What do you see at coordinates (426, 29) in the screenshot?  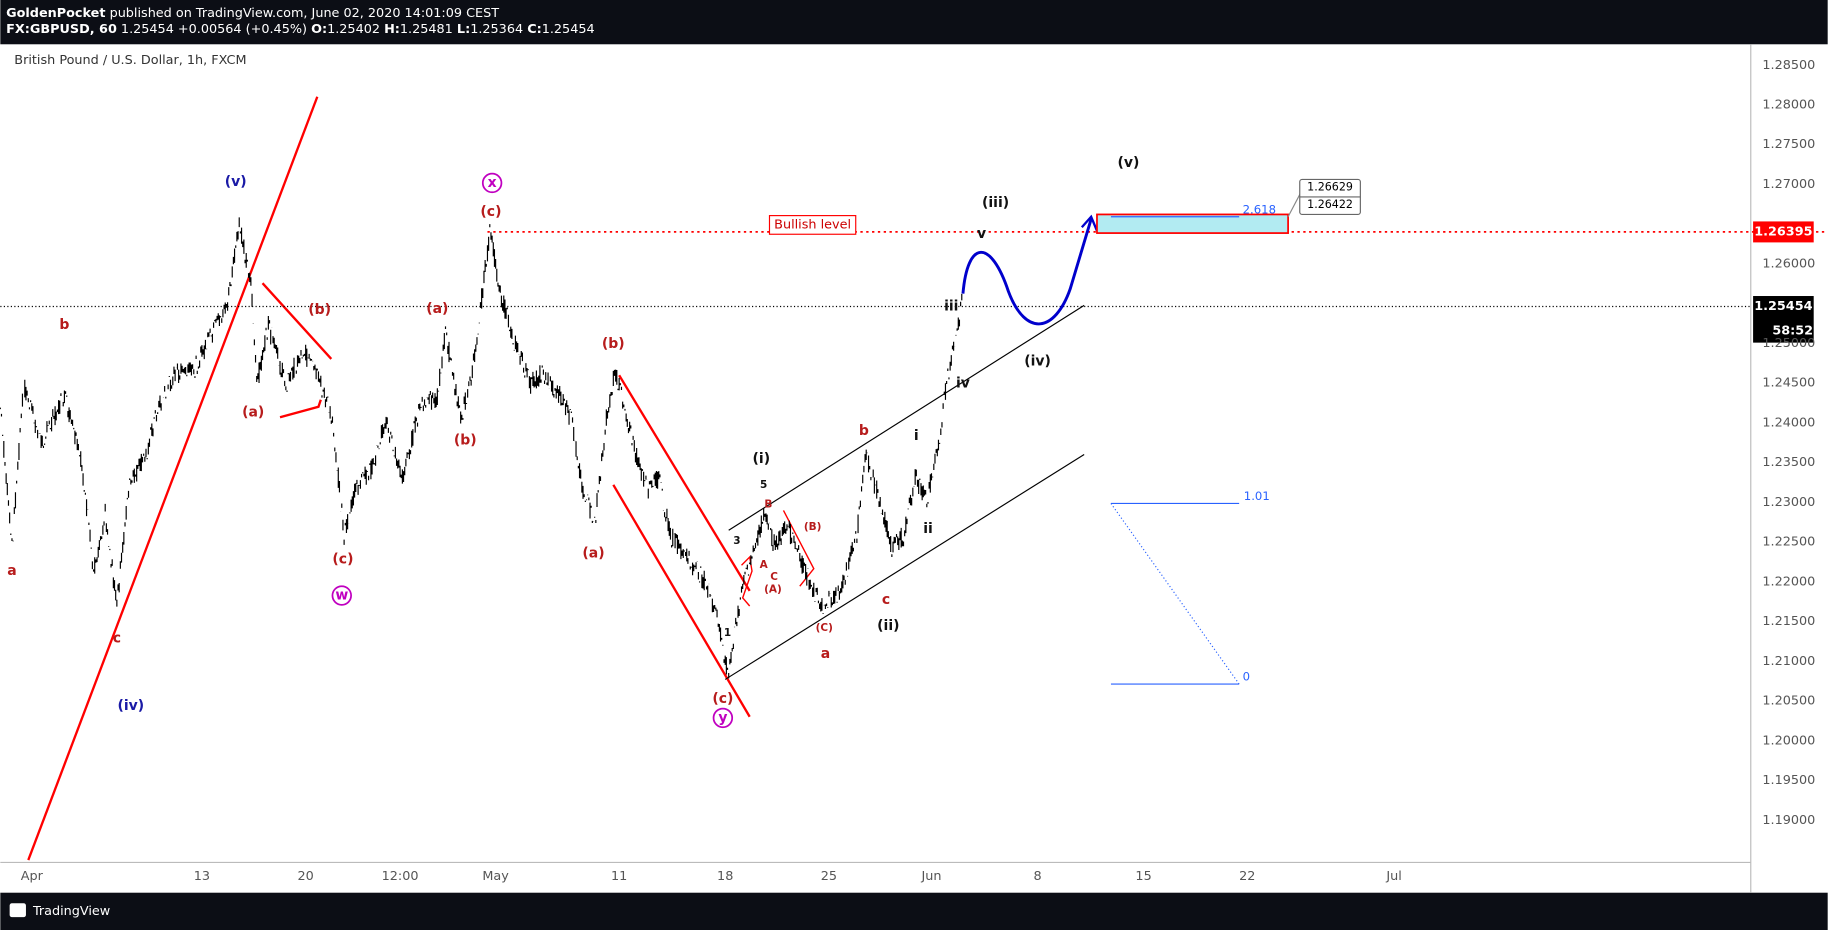 I see `h: 1.25481` at bounding box center [426, 29].